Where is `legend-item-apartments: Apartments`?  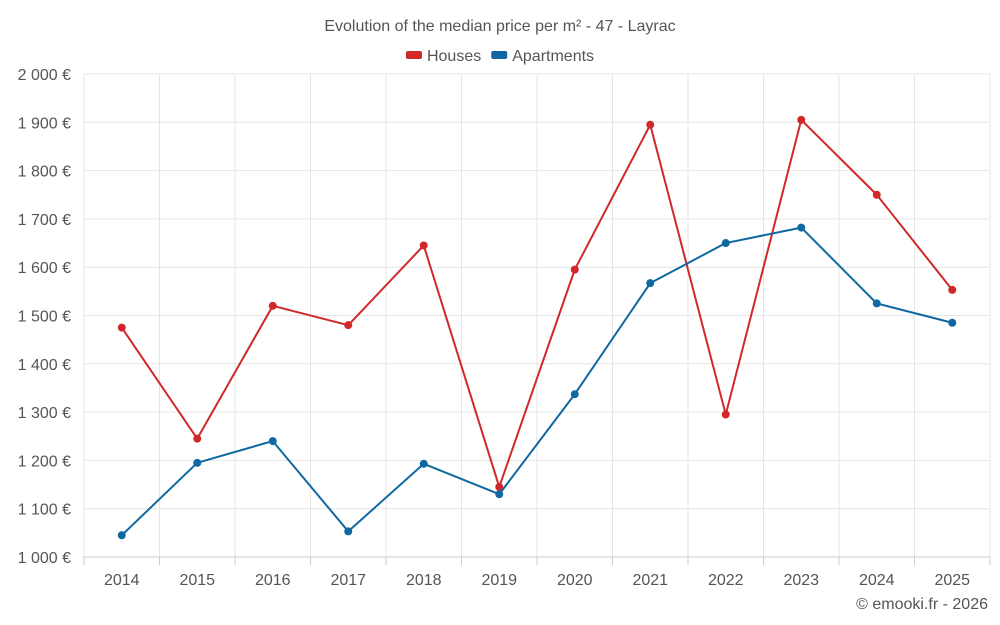
legend-item-apartments: Apartments is located at coordinates (542, 56).